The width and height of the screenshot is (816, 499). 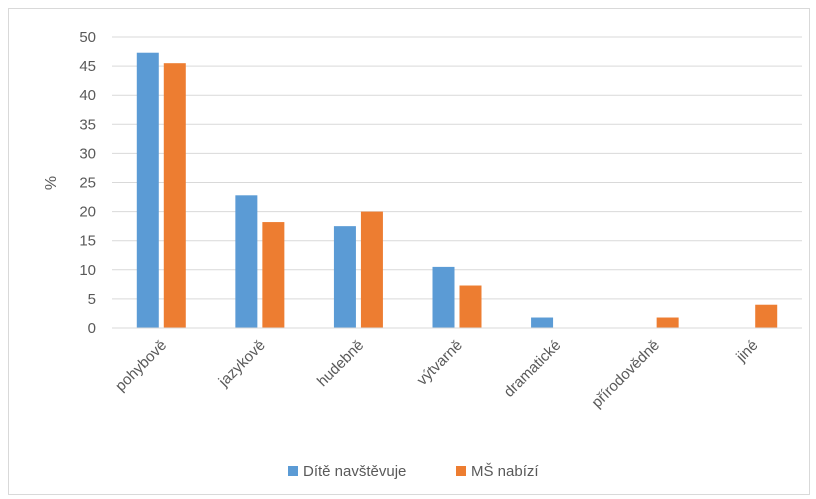 I want to click on y-tick-label: 40, so click(x=87, y=95).